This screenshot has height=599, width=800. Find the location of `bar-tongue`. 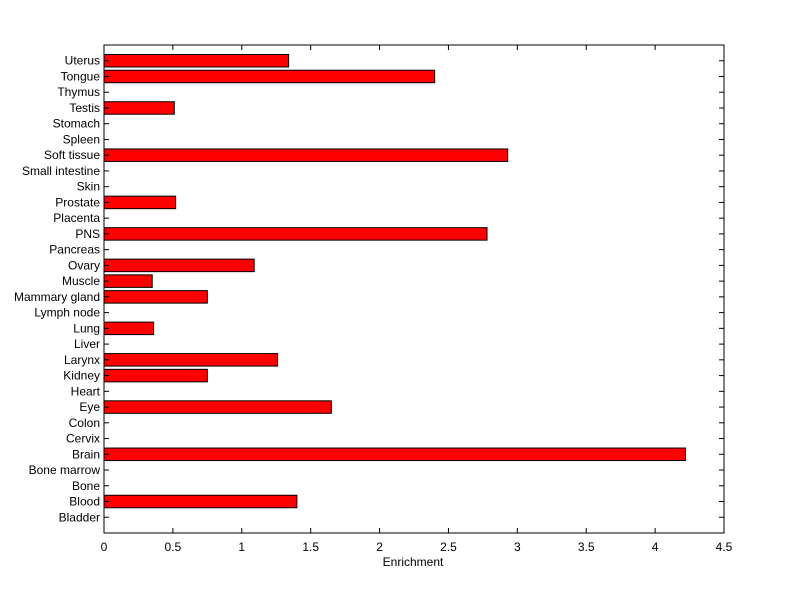

bar-tongue is located at coordinates (269, 76).